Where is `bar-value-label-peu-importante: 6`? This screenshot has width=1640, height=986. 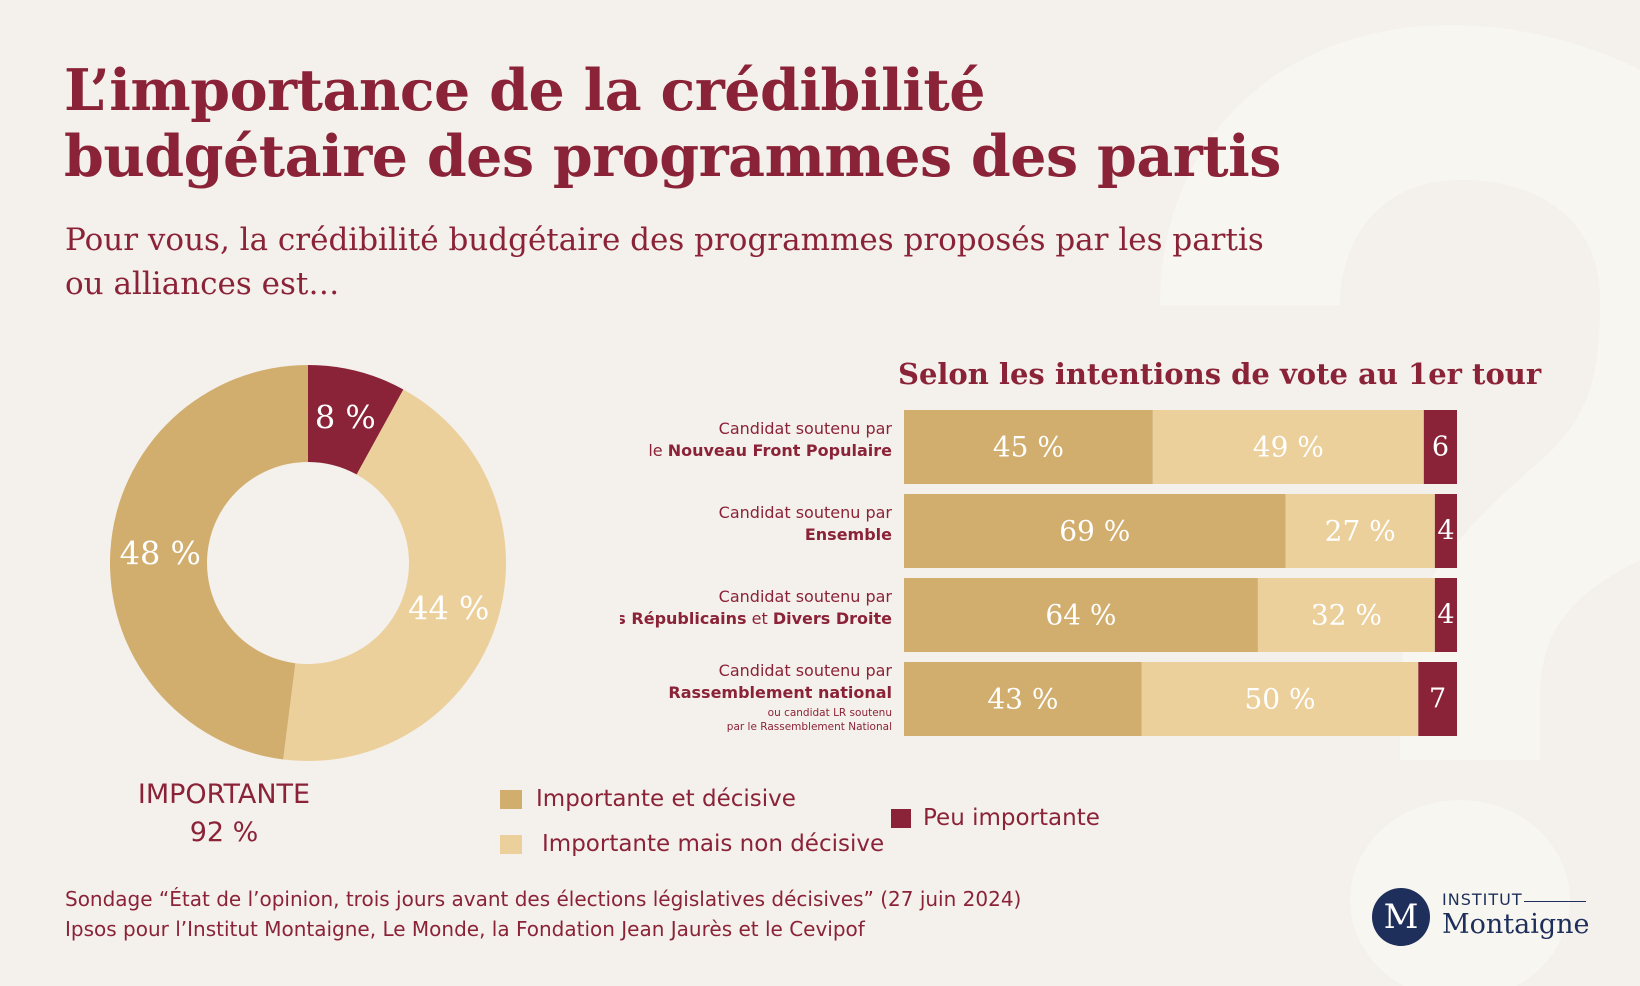
bar-value-label-peu-importante: 6 is located at coordinates (1440, 447).